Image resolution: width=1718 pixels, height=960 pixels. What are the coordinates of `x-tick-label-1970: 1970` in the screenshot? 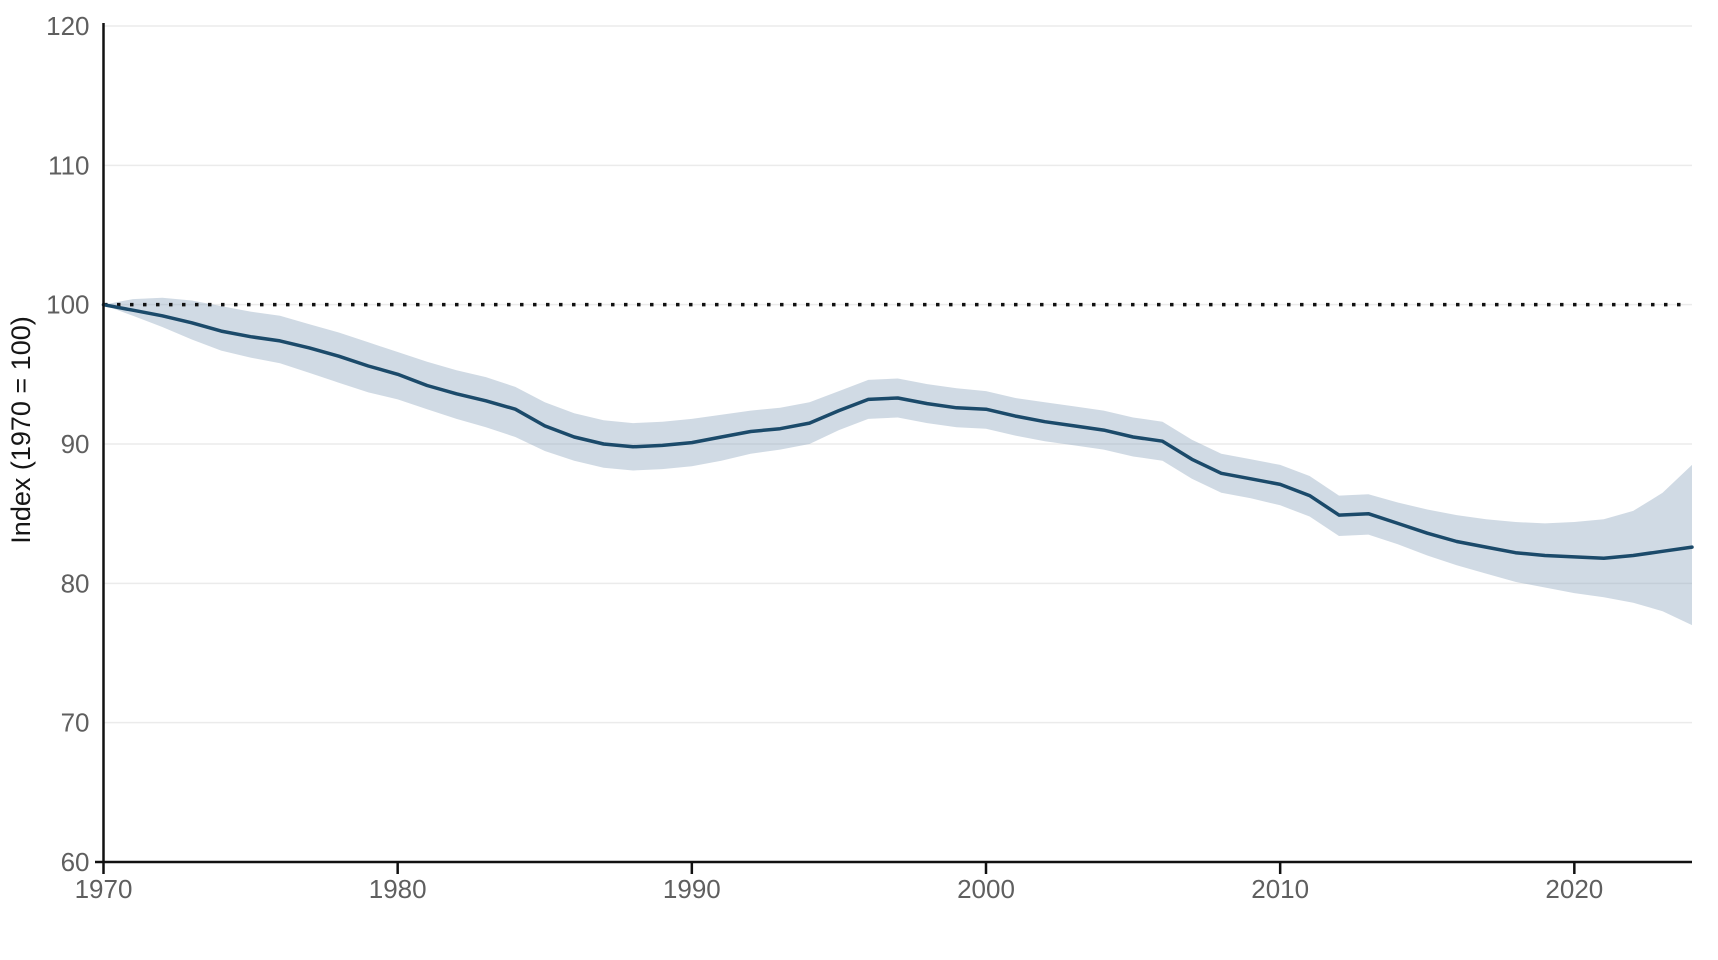 It's located at (104, 889).